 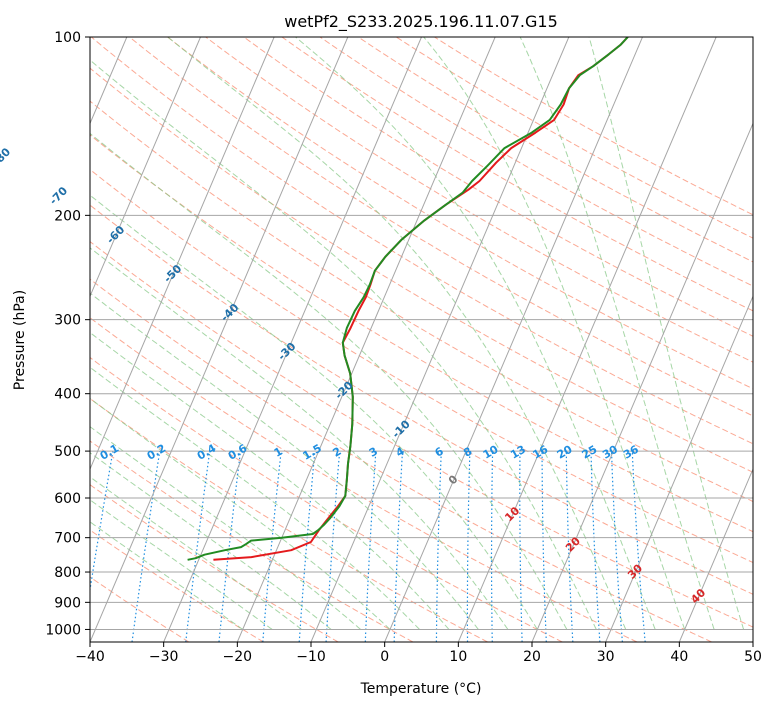 I want to click on moist-adiabat-label: 0, so click(x=453, y=479).